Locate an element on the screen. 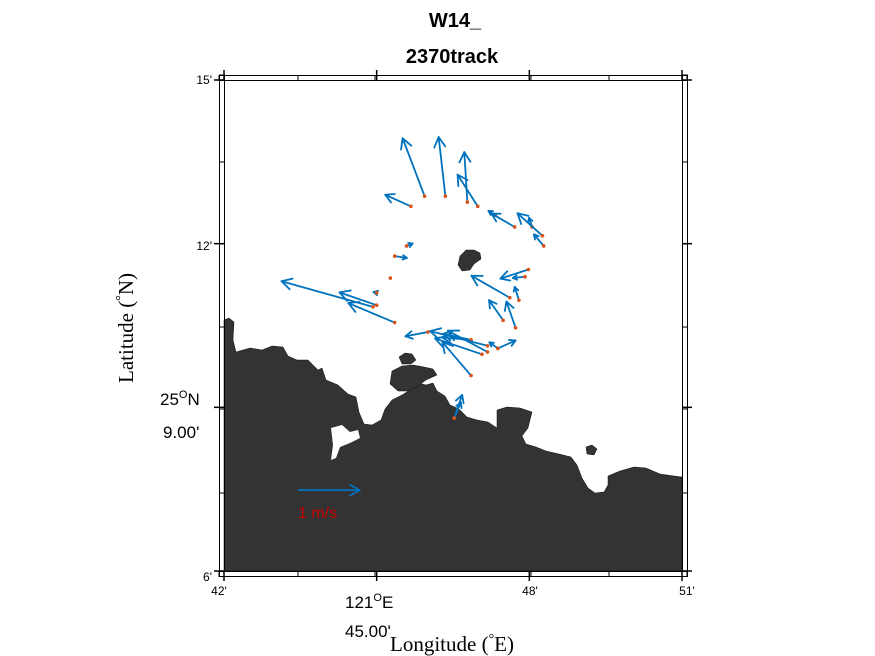  y-tick-label-25n: 25ON is located at coordinates (180, 399).